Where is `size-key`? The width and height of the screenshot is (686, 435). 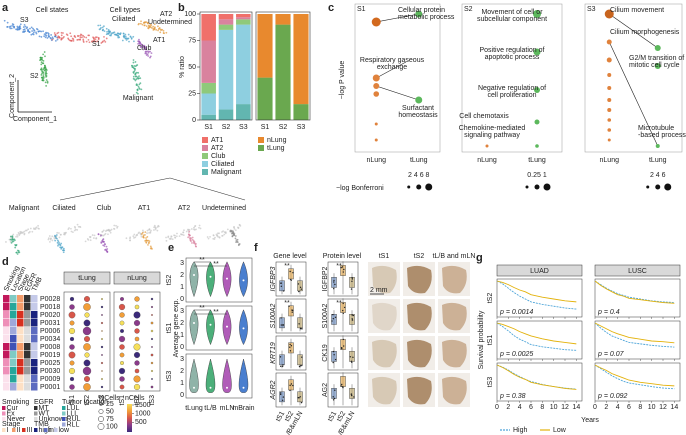 size-key is located at coordinates (668, 187).